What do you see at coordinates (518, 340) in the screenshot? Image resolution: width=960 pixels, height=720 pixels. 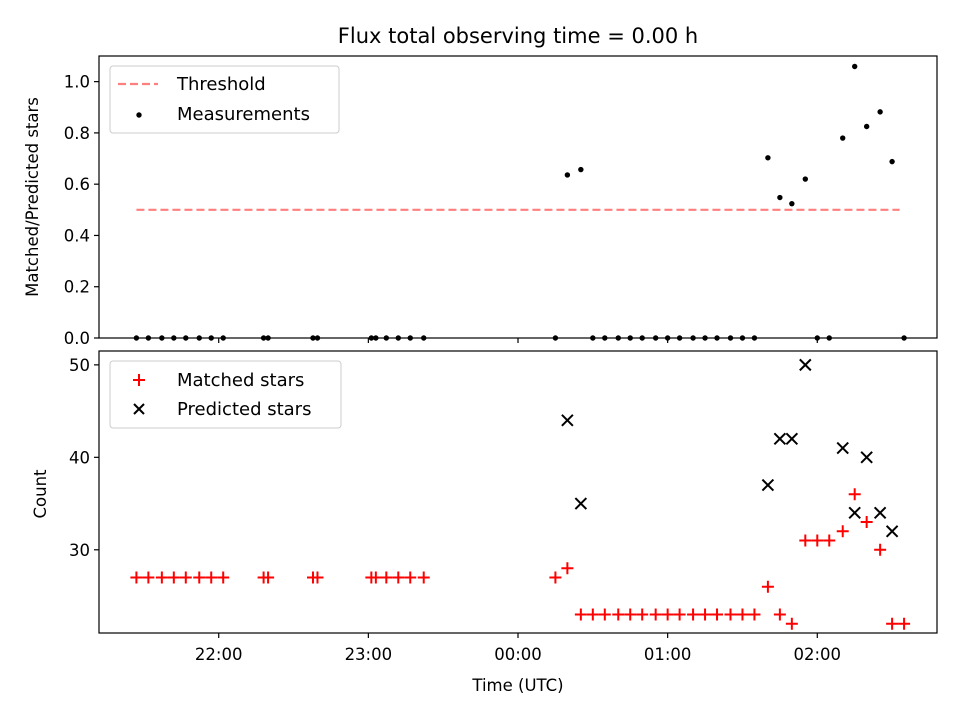 I see `top-x-ticks` at bounding box center [518, 340].